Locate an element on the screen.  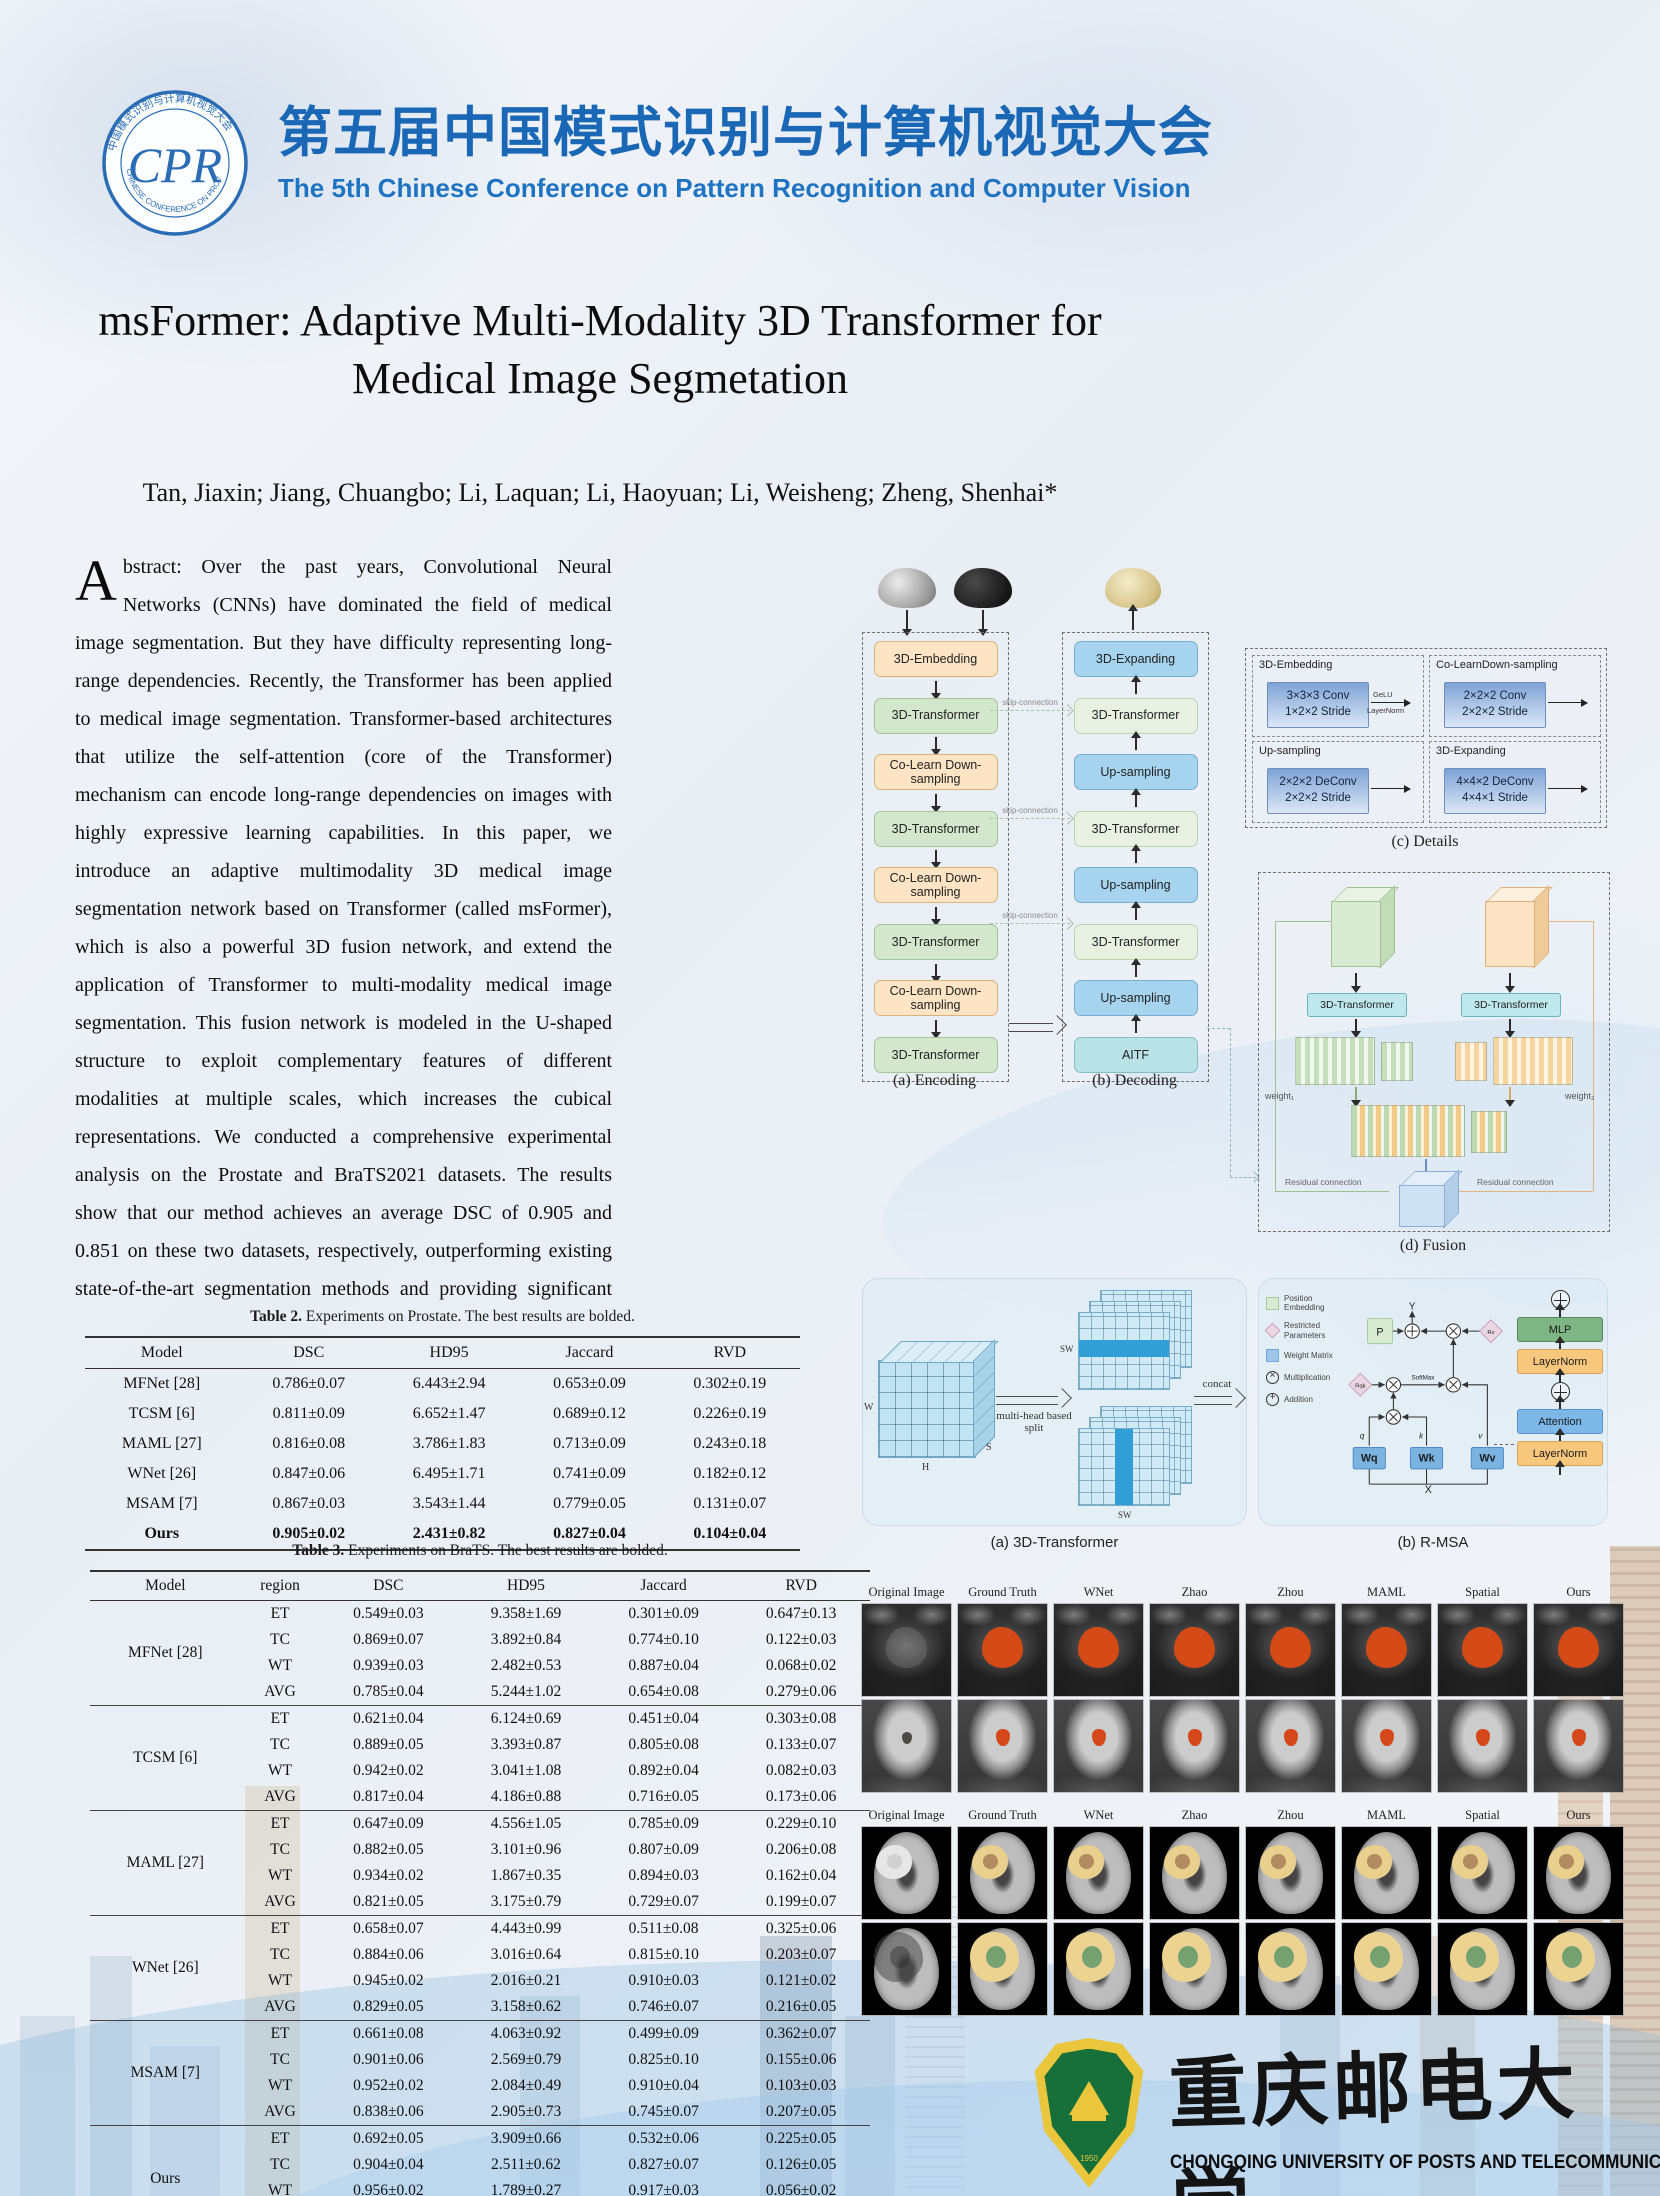
legend-item: Multiplication is located at coordinates (1307, 1377).